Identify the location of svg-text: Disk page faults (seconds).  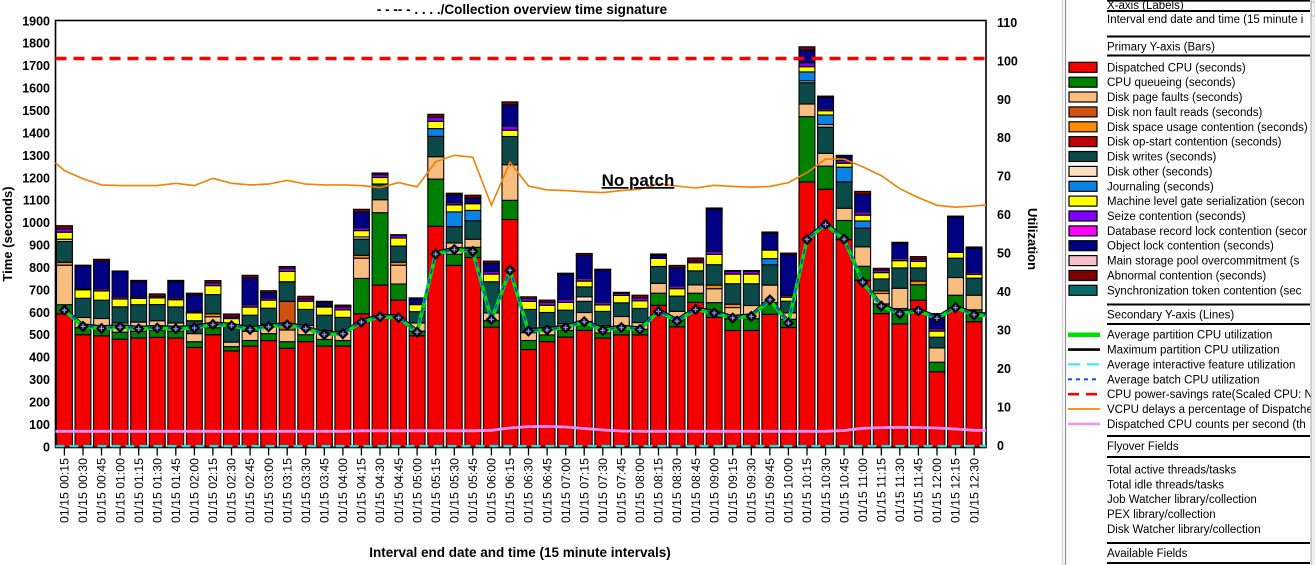
(1175, 98).